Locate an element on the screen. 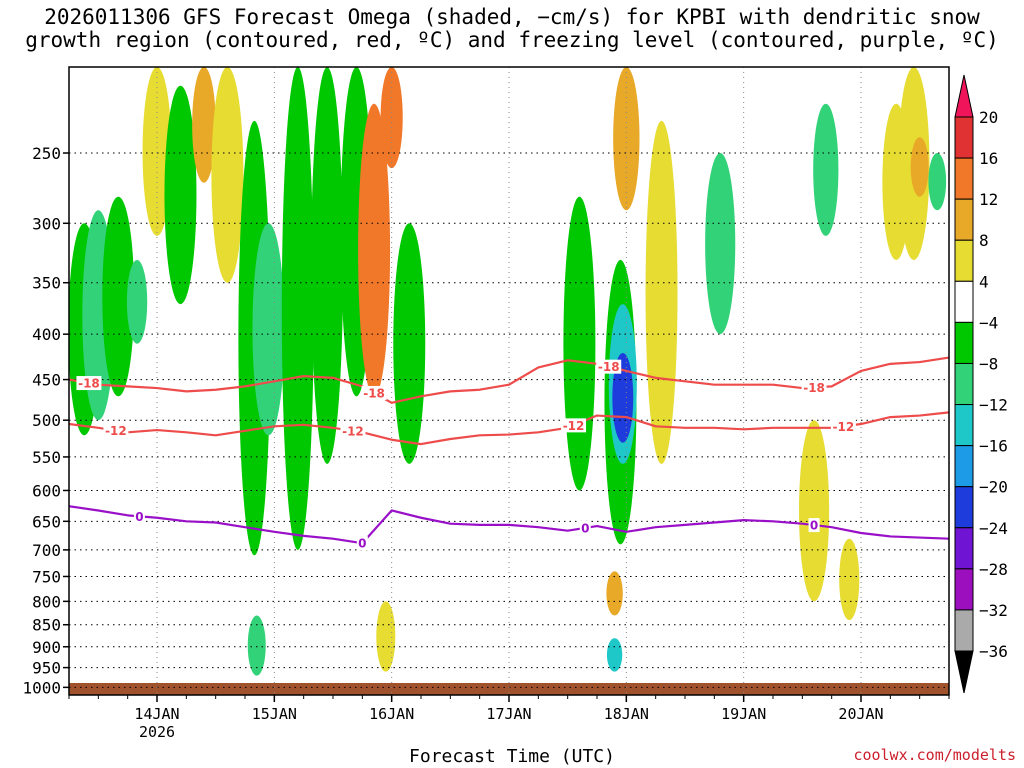 The image size is (1024, 768). x-tick-label: 20JAN is located at coordinates (860, 714).